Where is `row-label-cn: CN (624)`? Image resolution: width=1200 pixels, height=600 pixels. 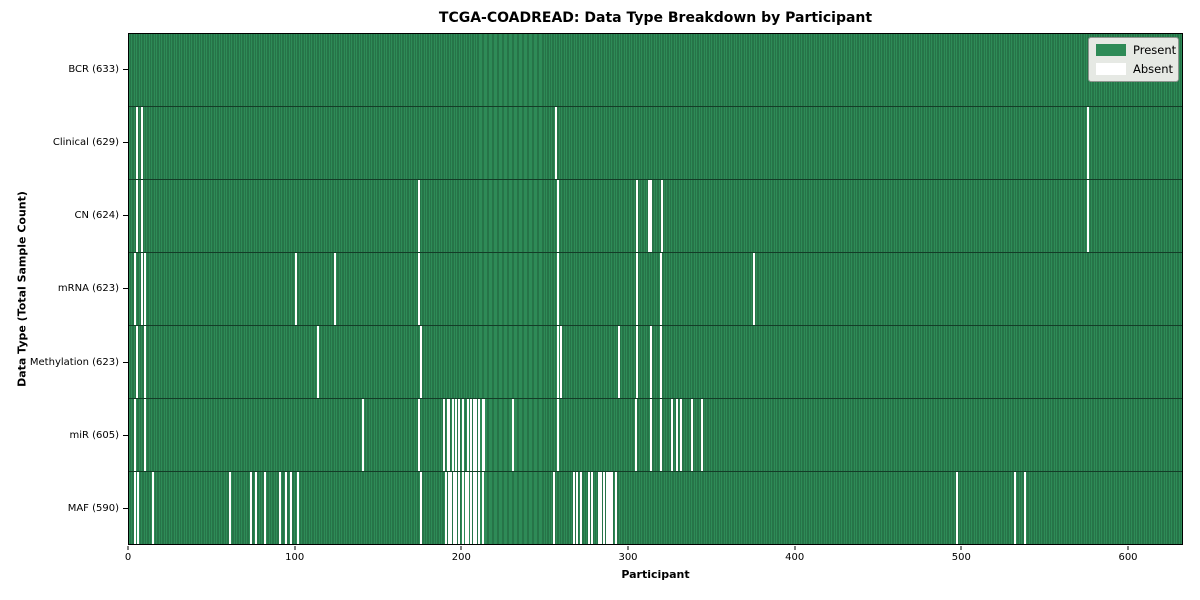 row-label-cn: CN (624) is located at coordinates (64, 215).